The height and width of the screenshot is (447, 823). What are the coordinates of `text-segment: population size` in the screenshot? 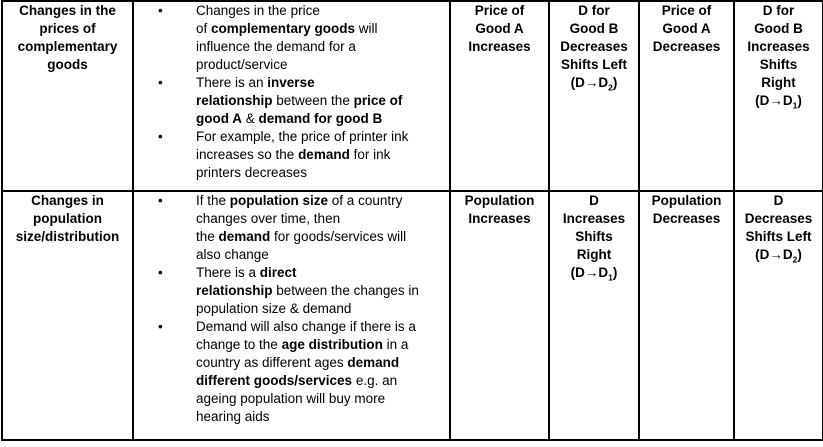 It's located at (279, 200).